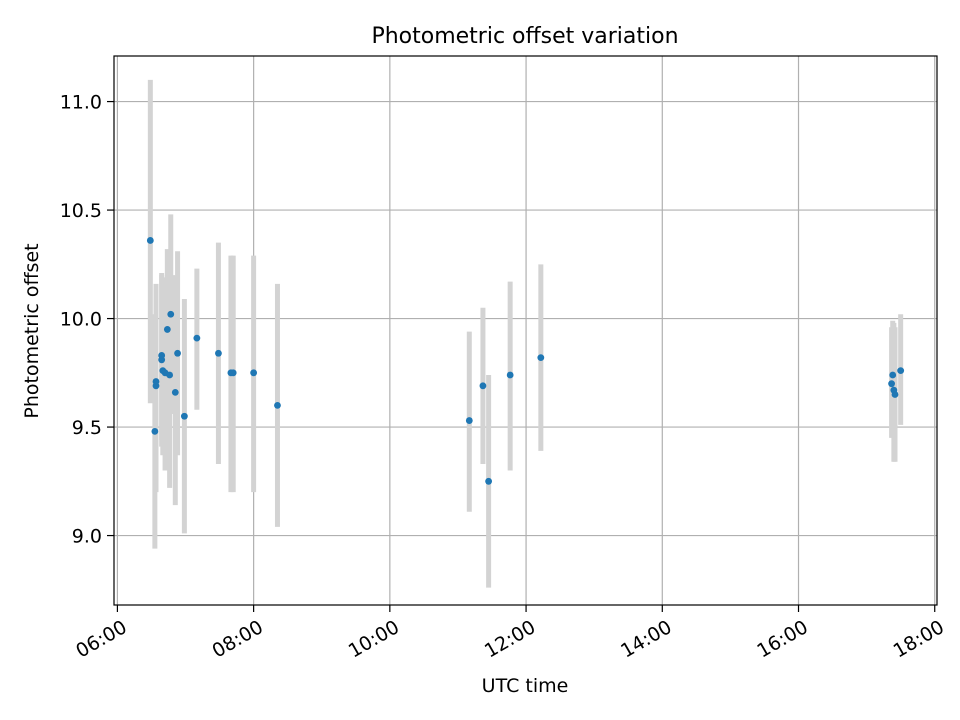 The height and width of the screenshot is (720, 960). I want to click on y-tick-label: 9.5, so click(87, 428).